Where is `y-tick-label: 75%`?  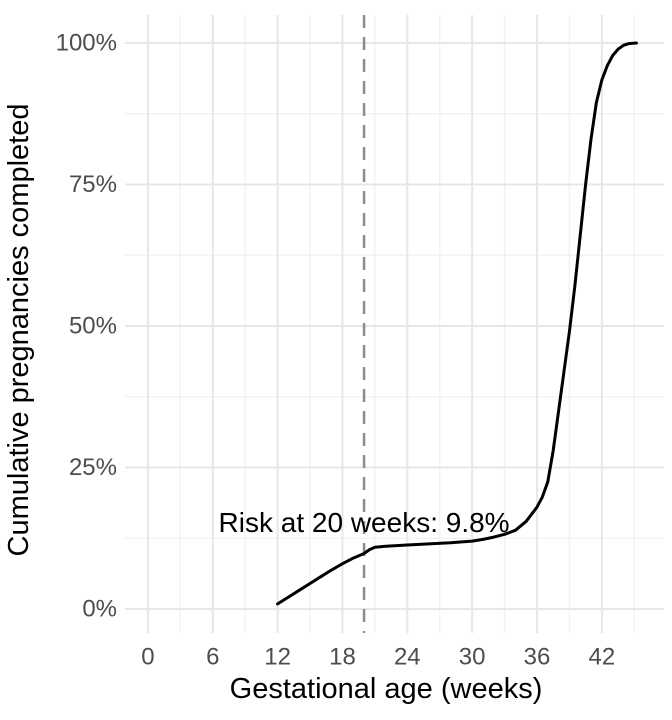 y-tick-label: 75% is located at coordinates (93, 184).